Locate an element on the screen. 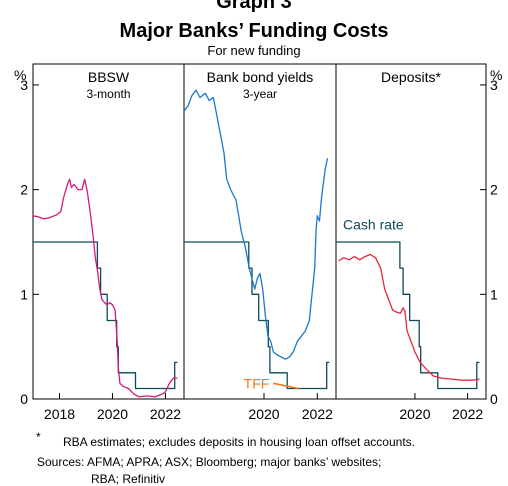 Image resolution: width=508 pixels, height=486 pixels. x-tick-label: 2018 is located at coordinates (59, 414).